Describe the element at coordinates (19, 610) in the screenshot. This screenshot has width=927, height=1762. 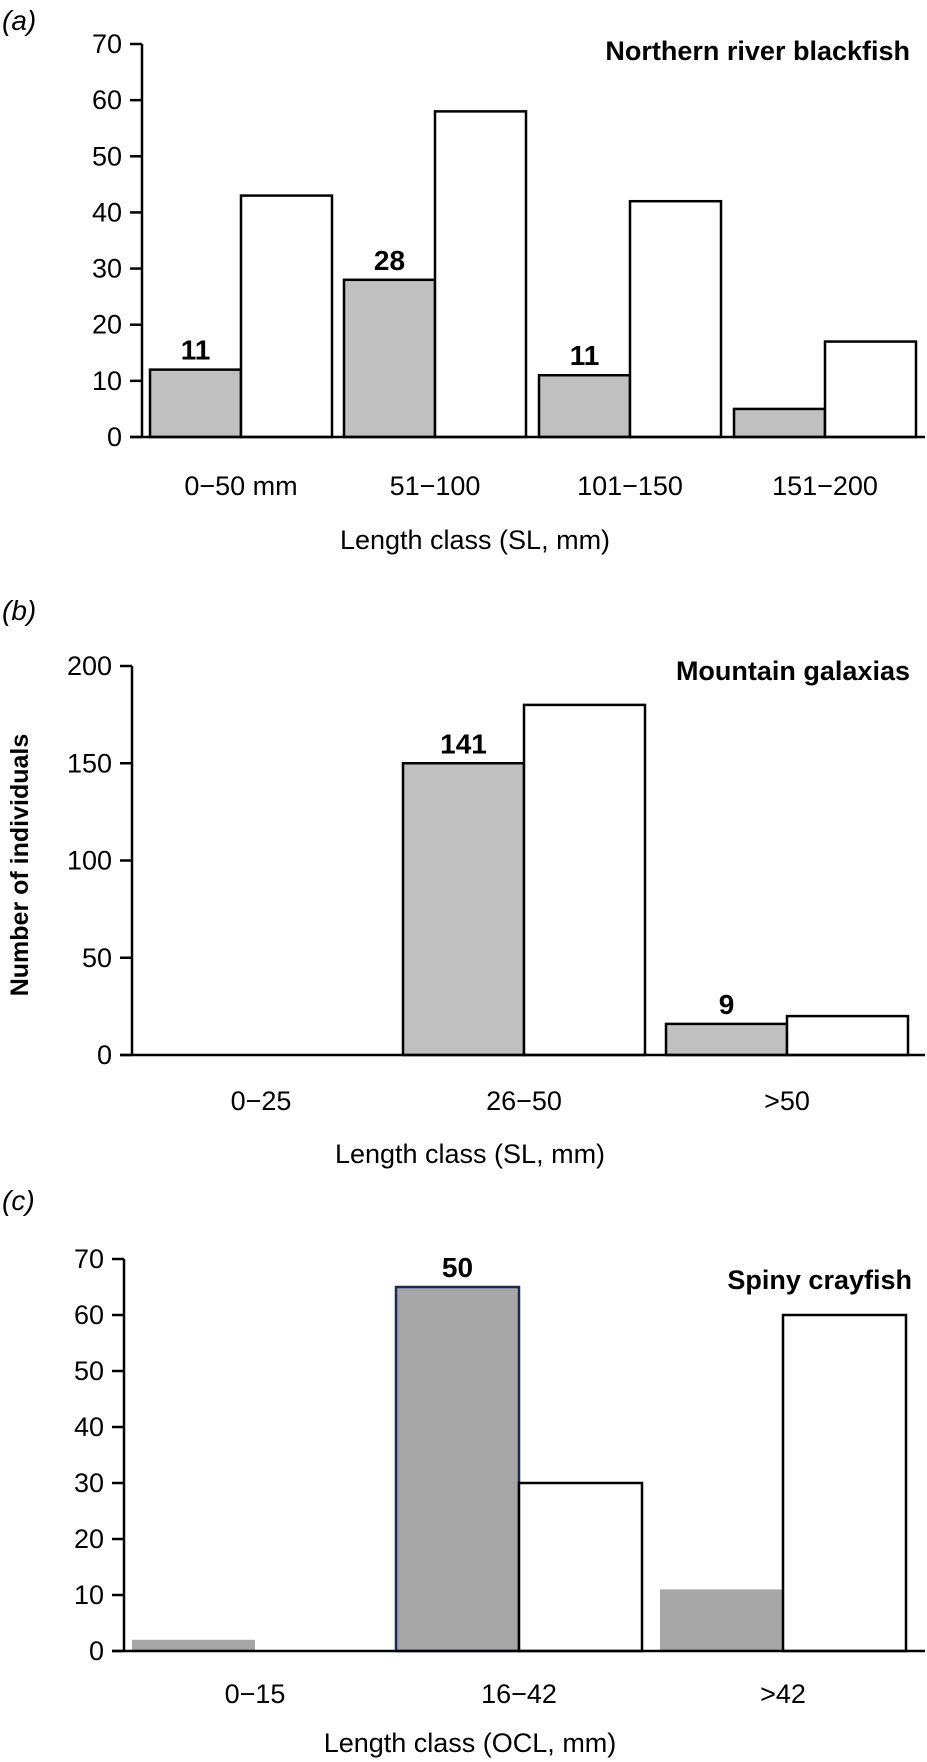
I see `panel-b-label: (b)` at that location.